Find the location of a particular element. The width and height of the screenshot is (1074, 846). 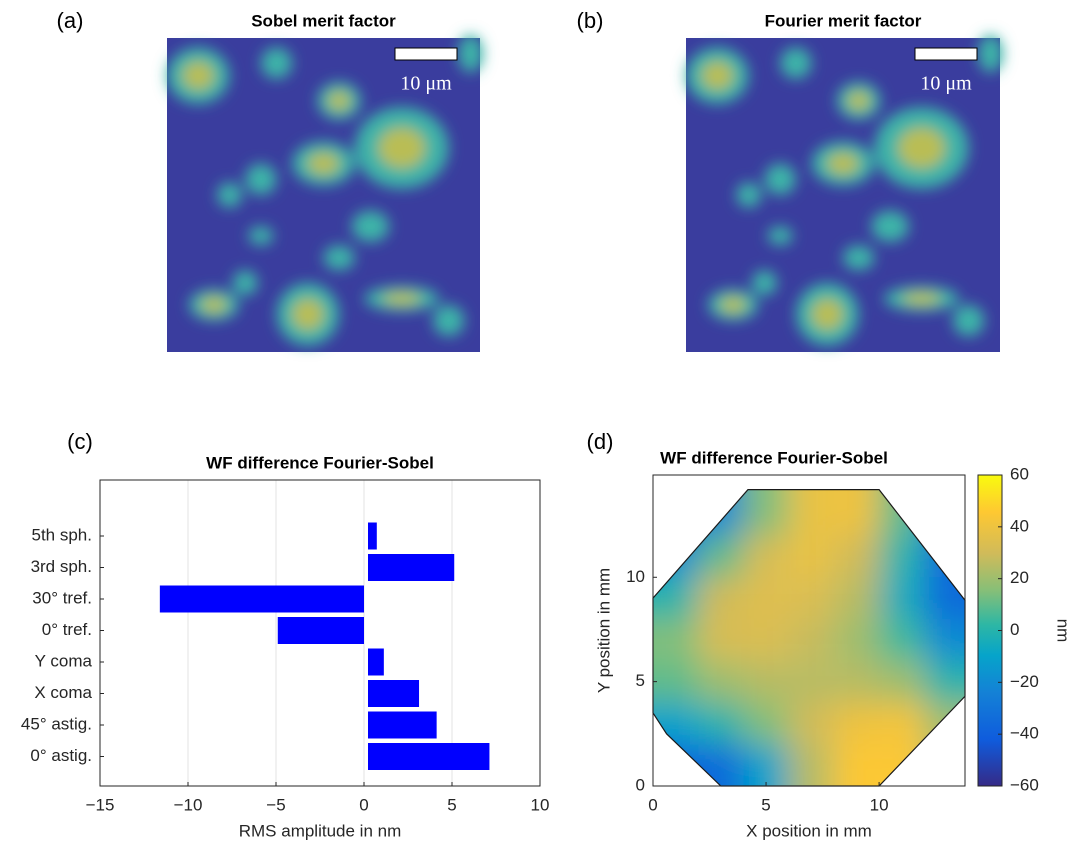

x-tick-label: −10 is located at coordinates (188, 804).